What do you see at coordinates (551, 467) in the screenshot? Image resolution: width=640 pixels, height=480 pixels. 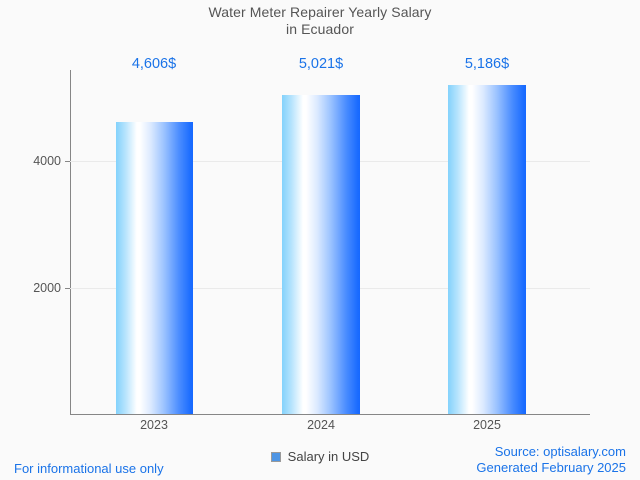 I see `generated-date-label: Generated February 2025` at bounding box center [551, 467].